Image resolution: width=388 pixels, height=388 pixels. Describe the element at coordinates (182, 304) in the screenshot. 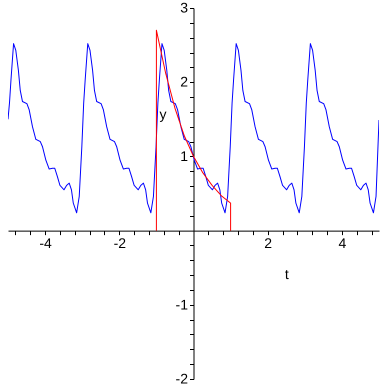

I see `y-tick-label: -1` at that location.